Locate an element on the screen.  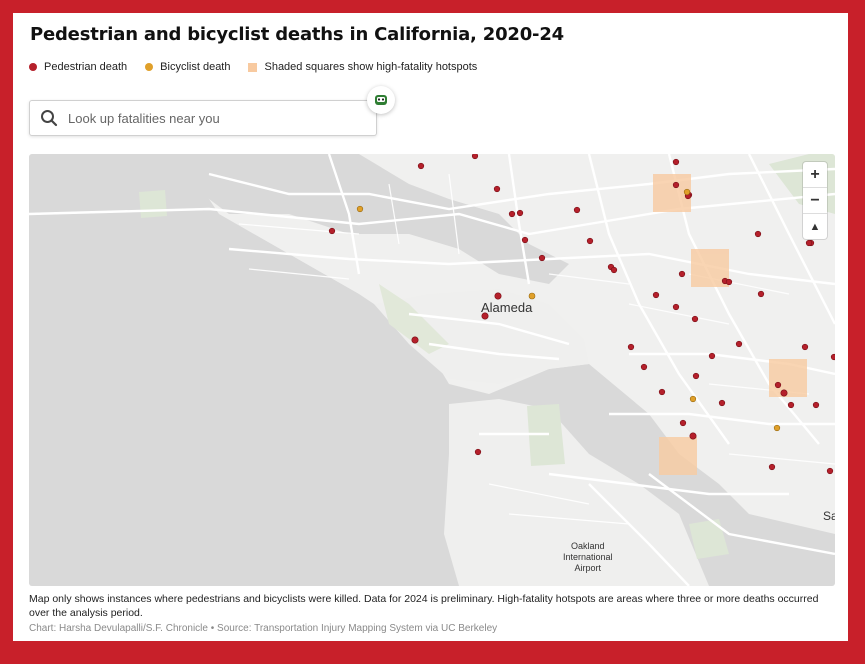
map-label-sa: Sa is located at coordinates (829, 516).